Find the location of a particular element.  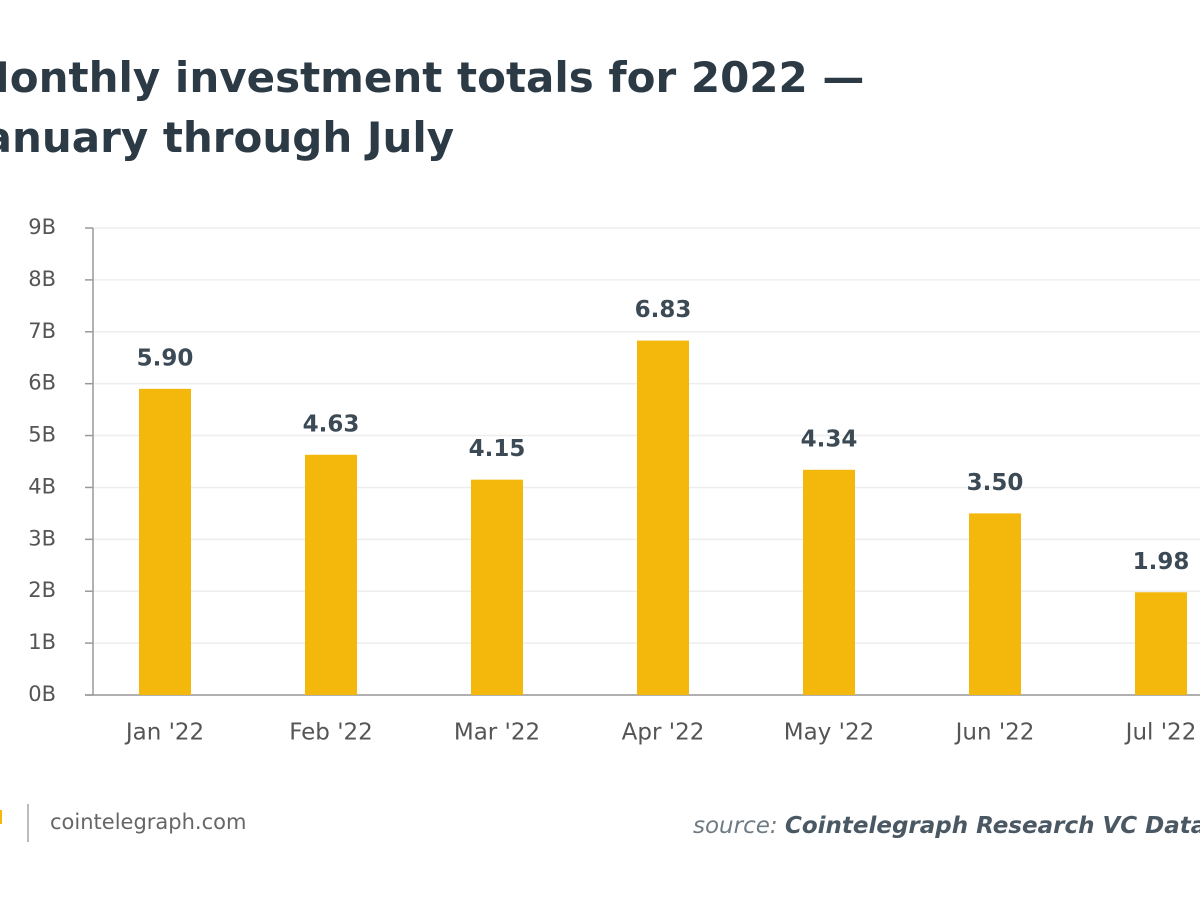

y-tick-label: 3B is located at coordinates (42, 538).